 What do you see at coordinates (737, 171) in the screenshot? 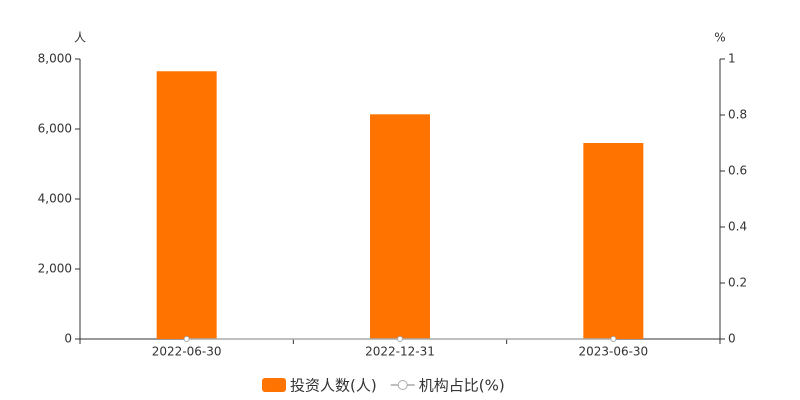
I see `y2-tick-label: 0.6` at bounding box center [737, 171].